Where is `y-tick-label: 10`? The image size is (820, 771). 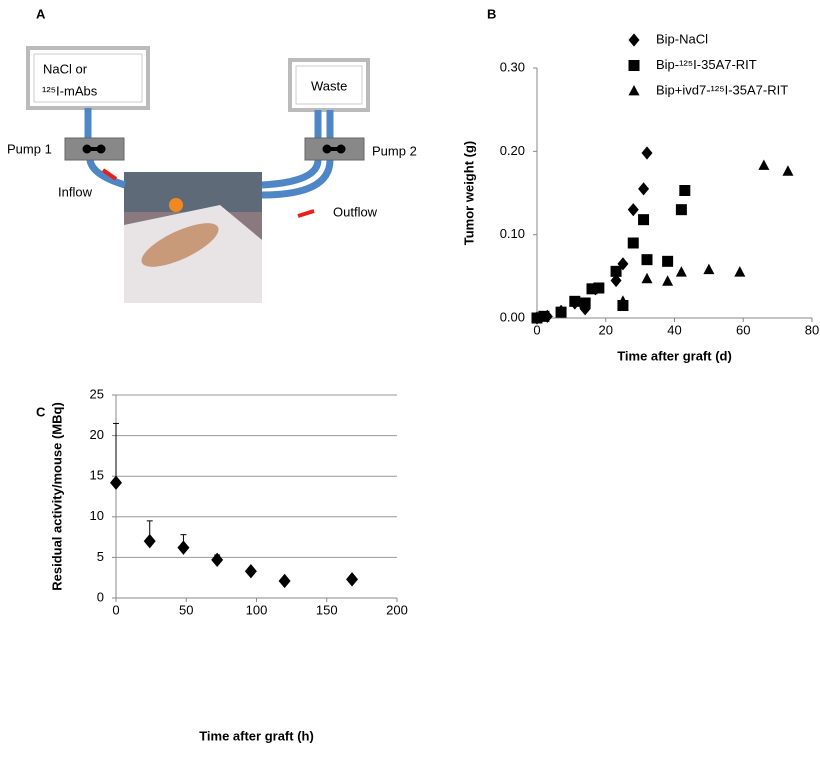 y-tick-label: 10 is located at coordinates (97, 515).